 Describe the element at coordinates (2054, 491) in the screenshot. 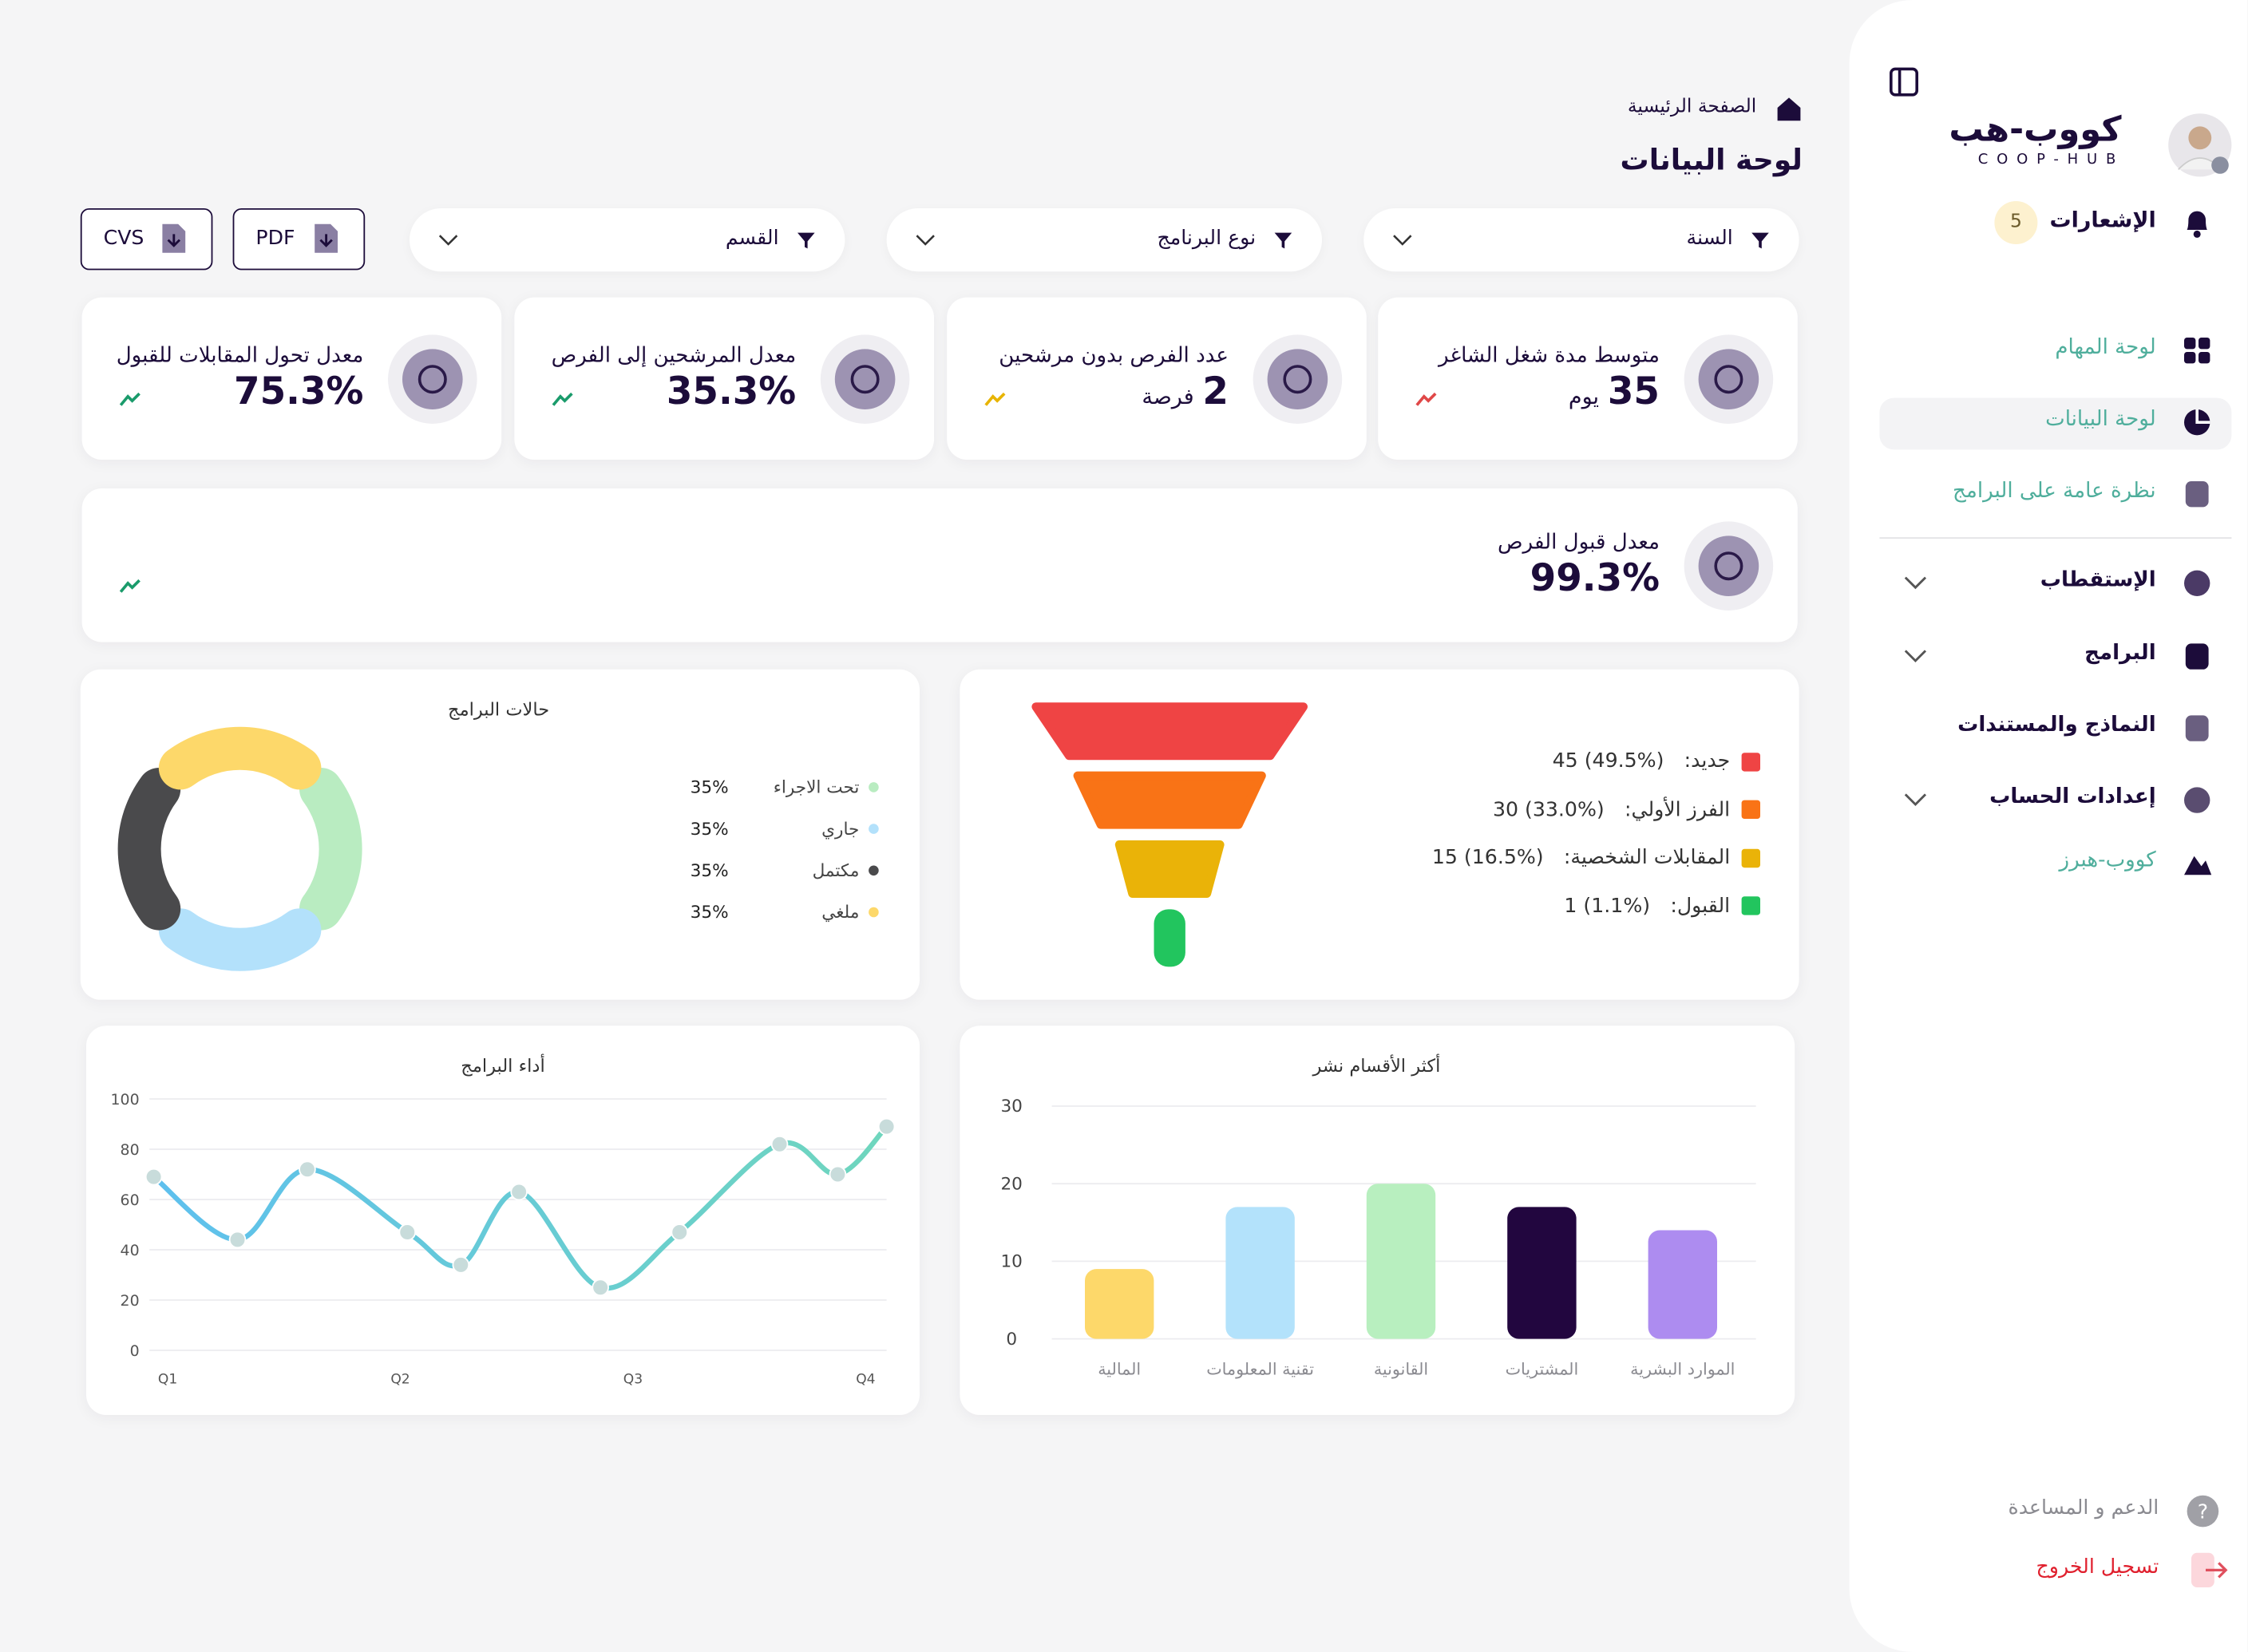

I see `nav-item: نظرة عامة على البرامج` at that location.